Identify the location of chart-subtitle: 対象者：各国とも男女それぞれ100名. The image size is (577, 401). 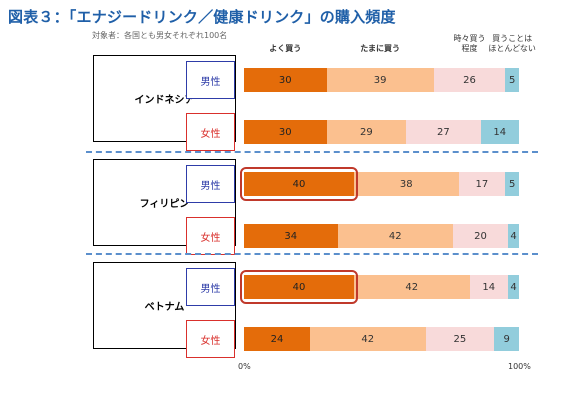
(160, 35).